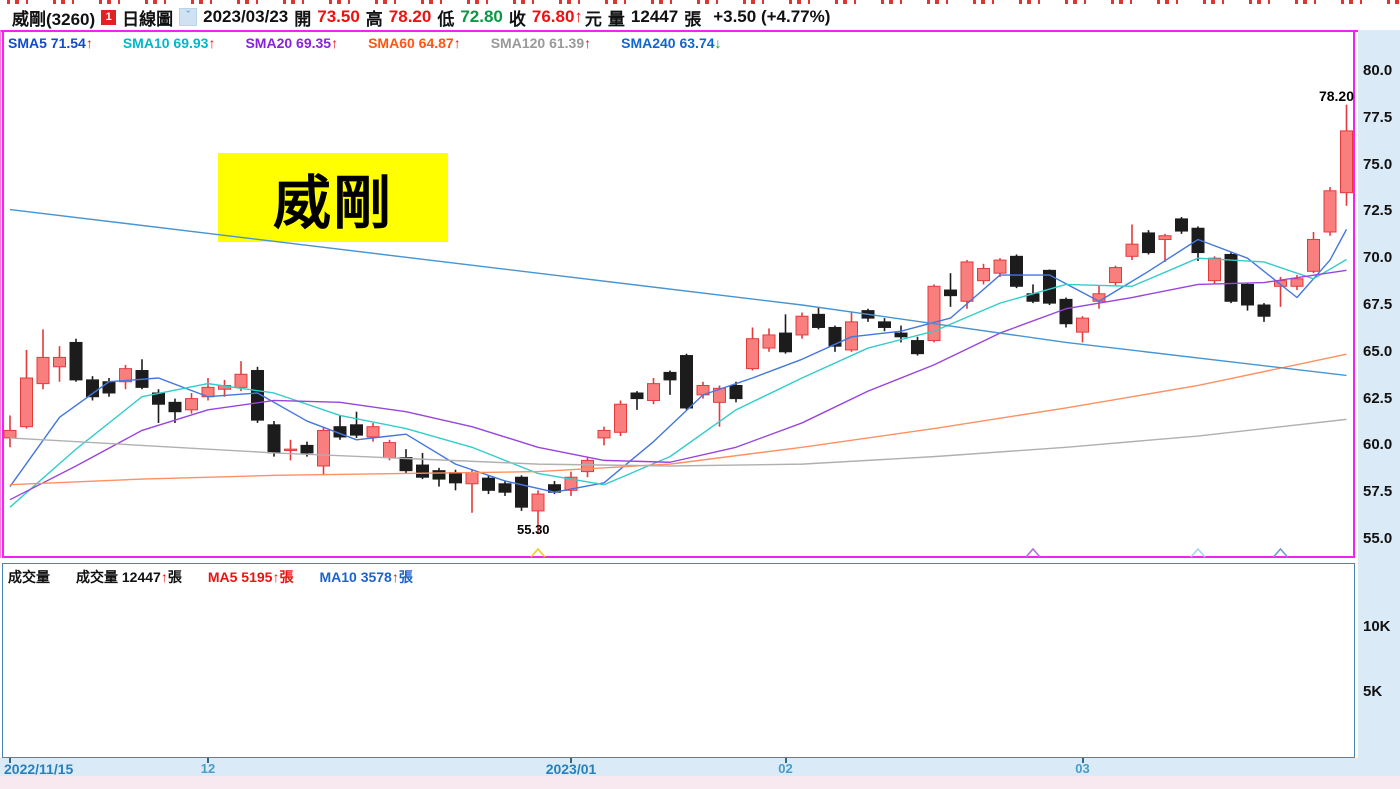  Describe the element at coordinates (1378, 117) in the screenshot. I see `price-tick-label: 77.5` at that location.